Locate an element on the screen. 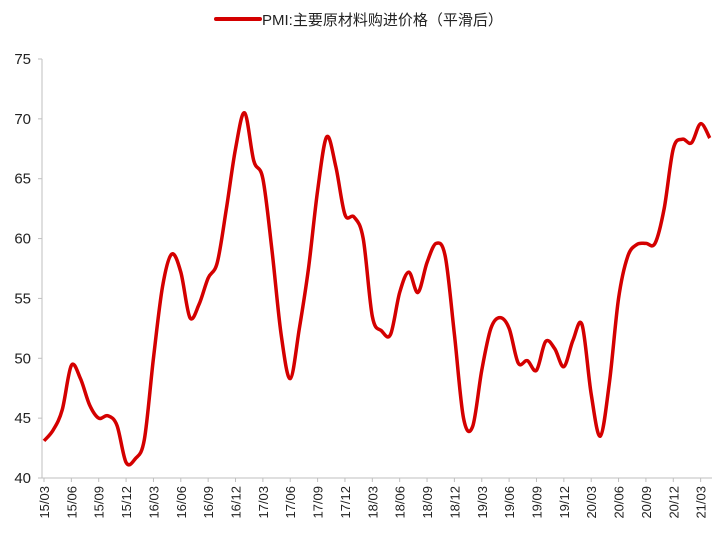  x-tick-label: 19/12 is located at coordinates (564, 502).